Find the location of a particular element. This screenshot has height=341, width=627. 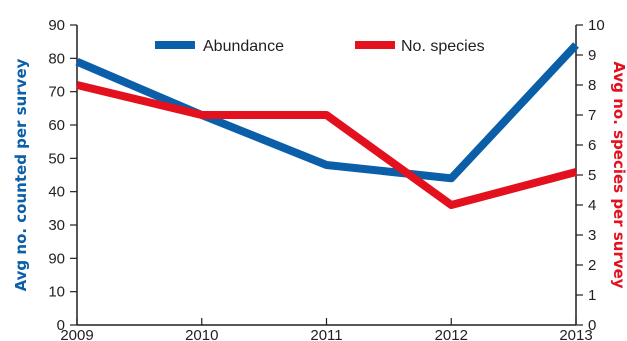

legend-label-abundance: Abundance is located at coordinates (243, 46).